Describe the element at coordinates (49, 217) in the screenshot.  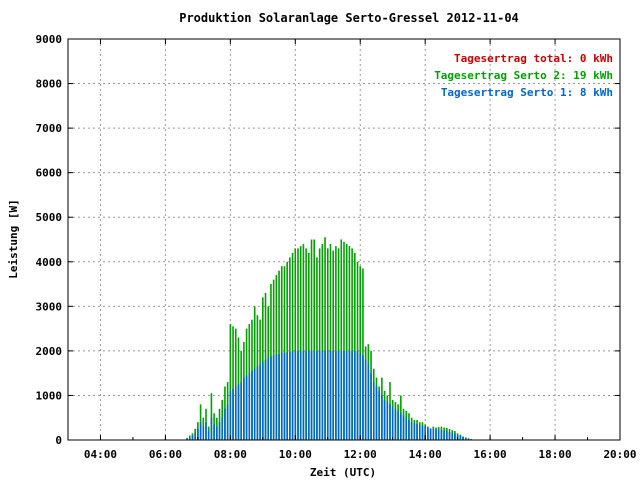
I see `y-tick-label: 5000` at that location.